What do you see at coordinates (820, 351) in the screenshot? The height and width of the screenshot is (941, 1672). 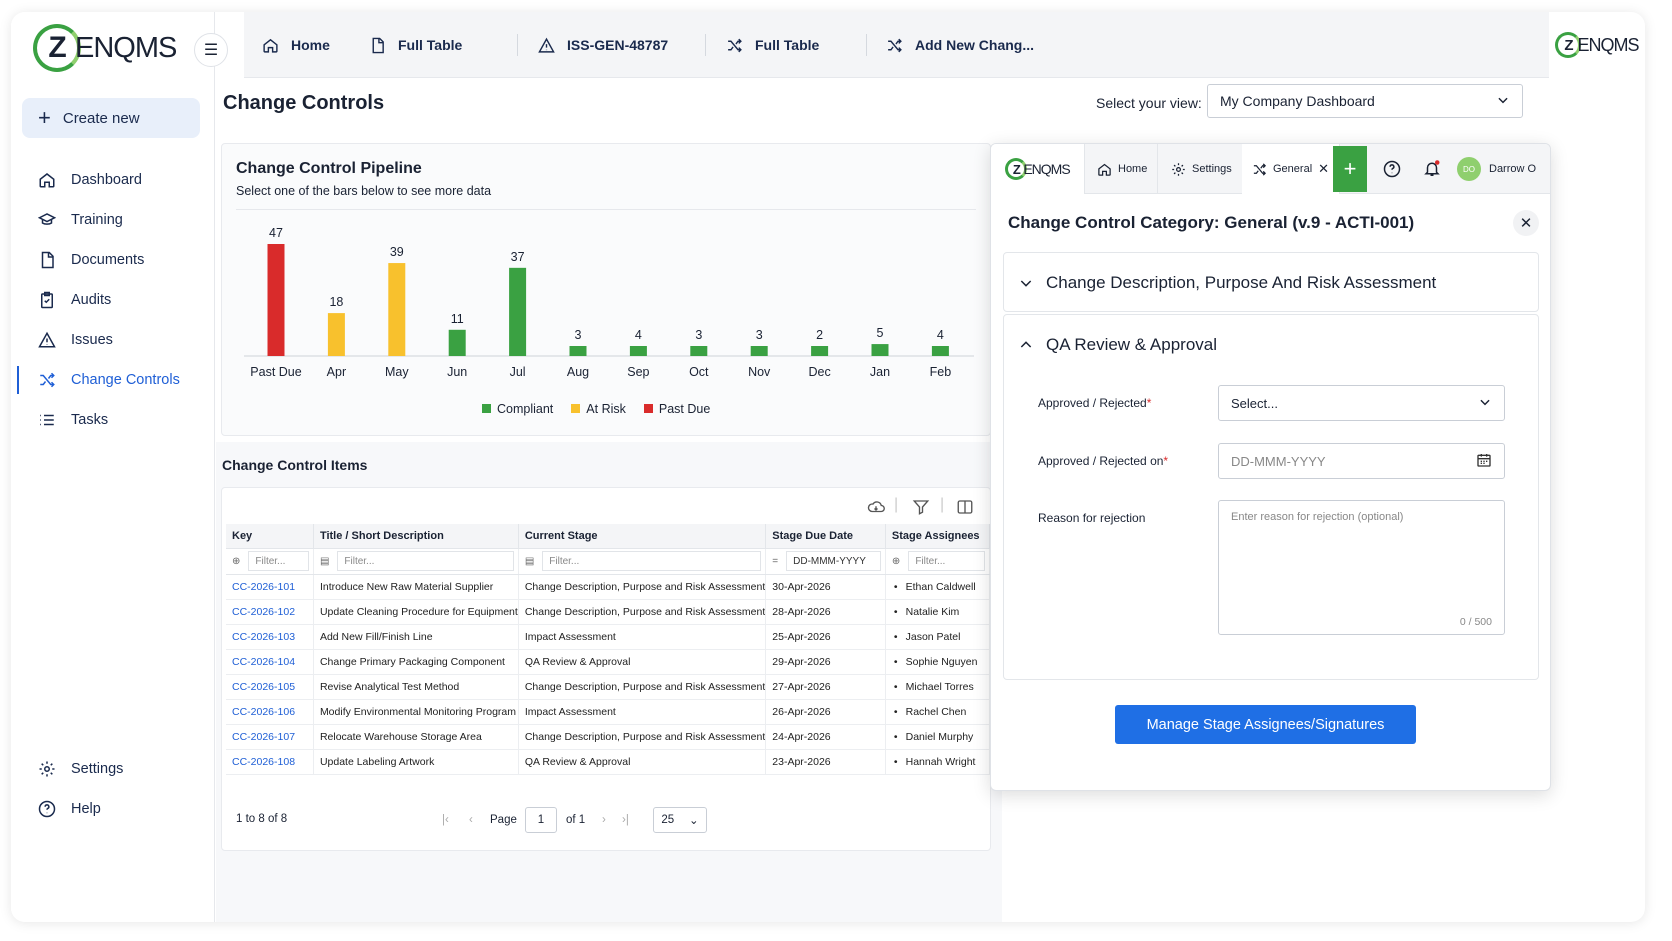 I see `chart-bar-dec` at bounding box center [820, 351].